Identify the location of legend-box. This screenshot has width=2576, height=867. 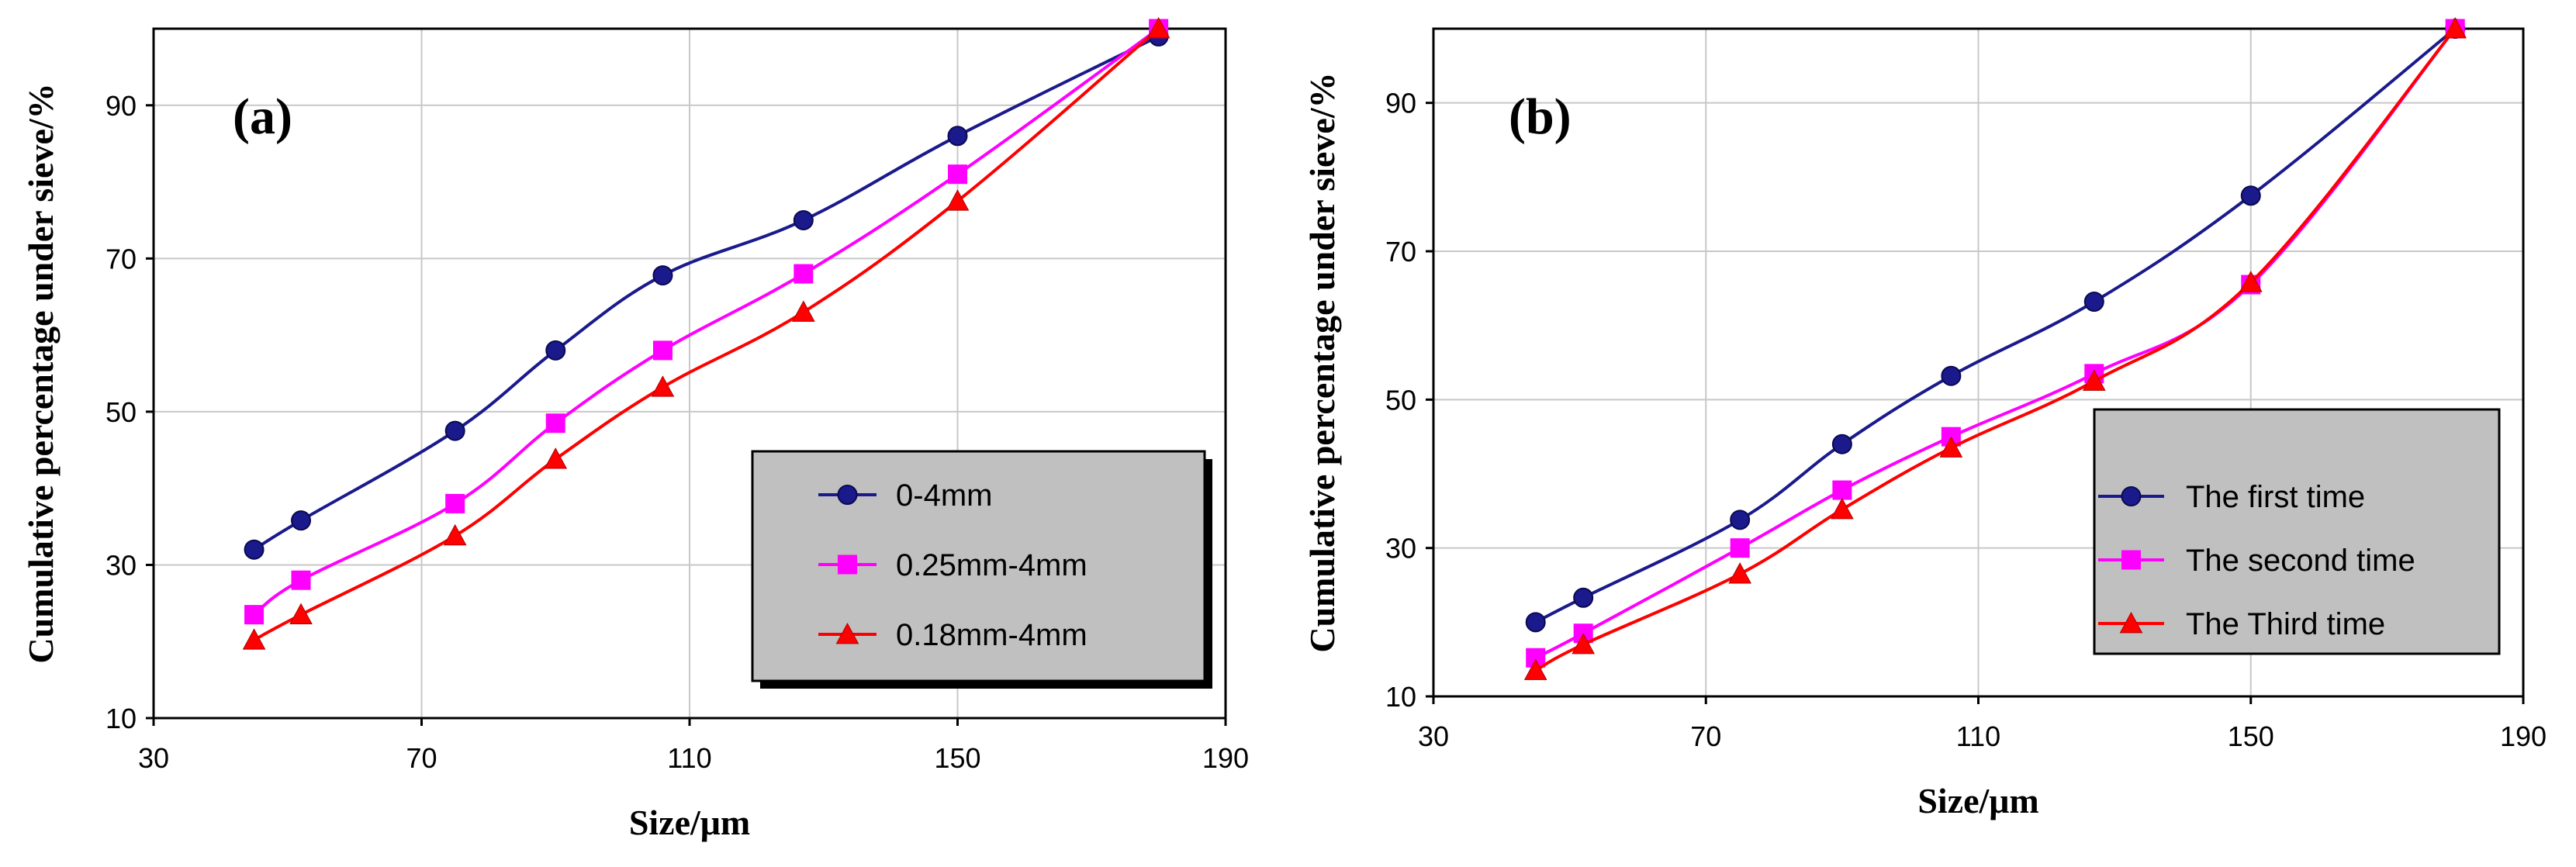
(2297, 532).